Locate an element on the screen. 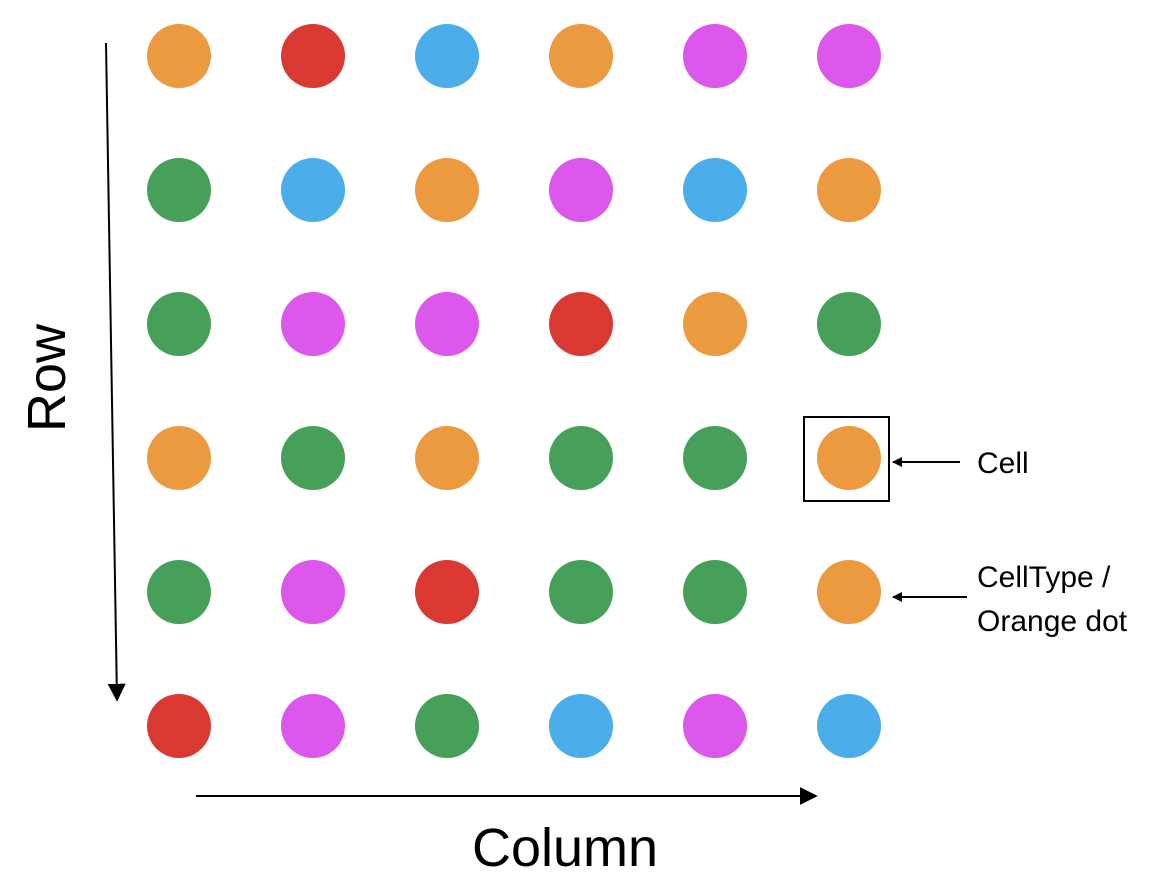 Image resolution: width=1170 pixels, height=894 pixels. magenta-dot-r6-c2 is located at coordinates (313, 726).